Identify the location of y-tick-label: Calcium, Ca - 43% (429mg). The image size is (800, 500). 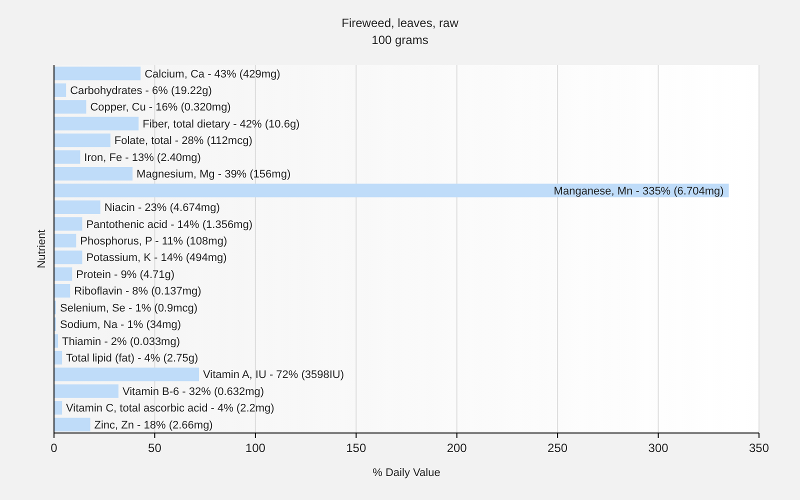
(212, 74).